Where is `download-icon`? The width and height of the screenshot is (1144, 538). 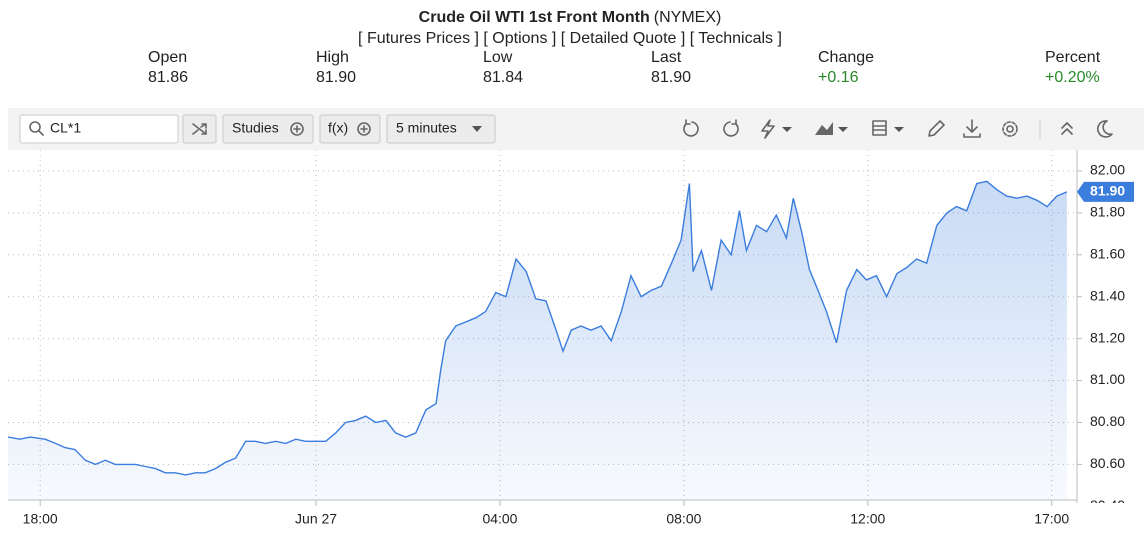 download-icon is located at coordinates (972, 128).